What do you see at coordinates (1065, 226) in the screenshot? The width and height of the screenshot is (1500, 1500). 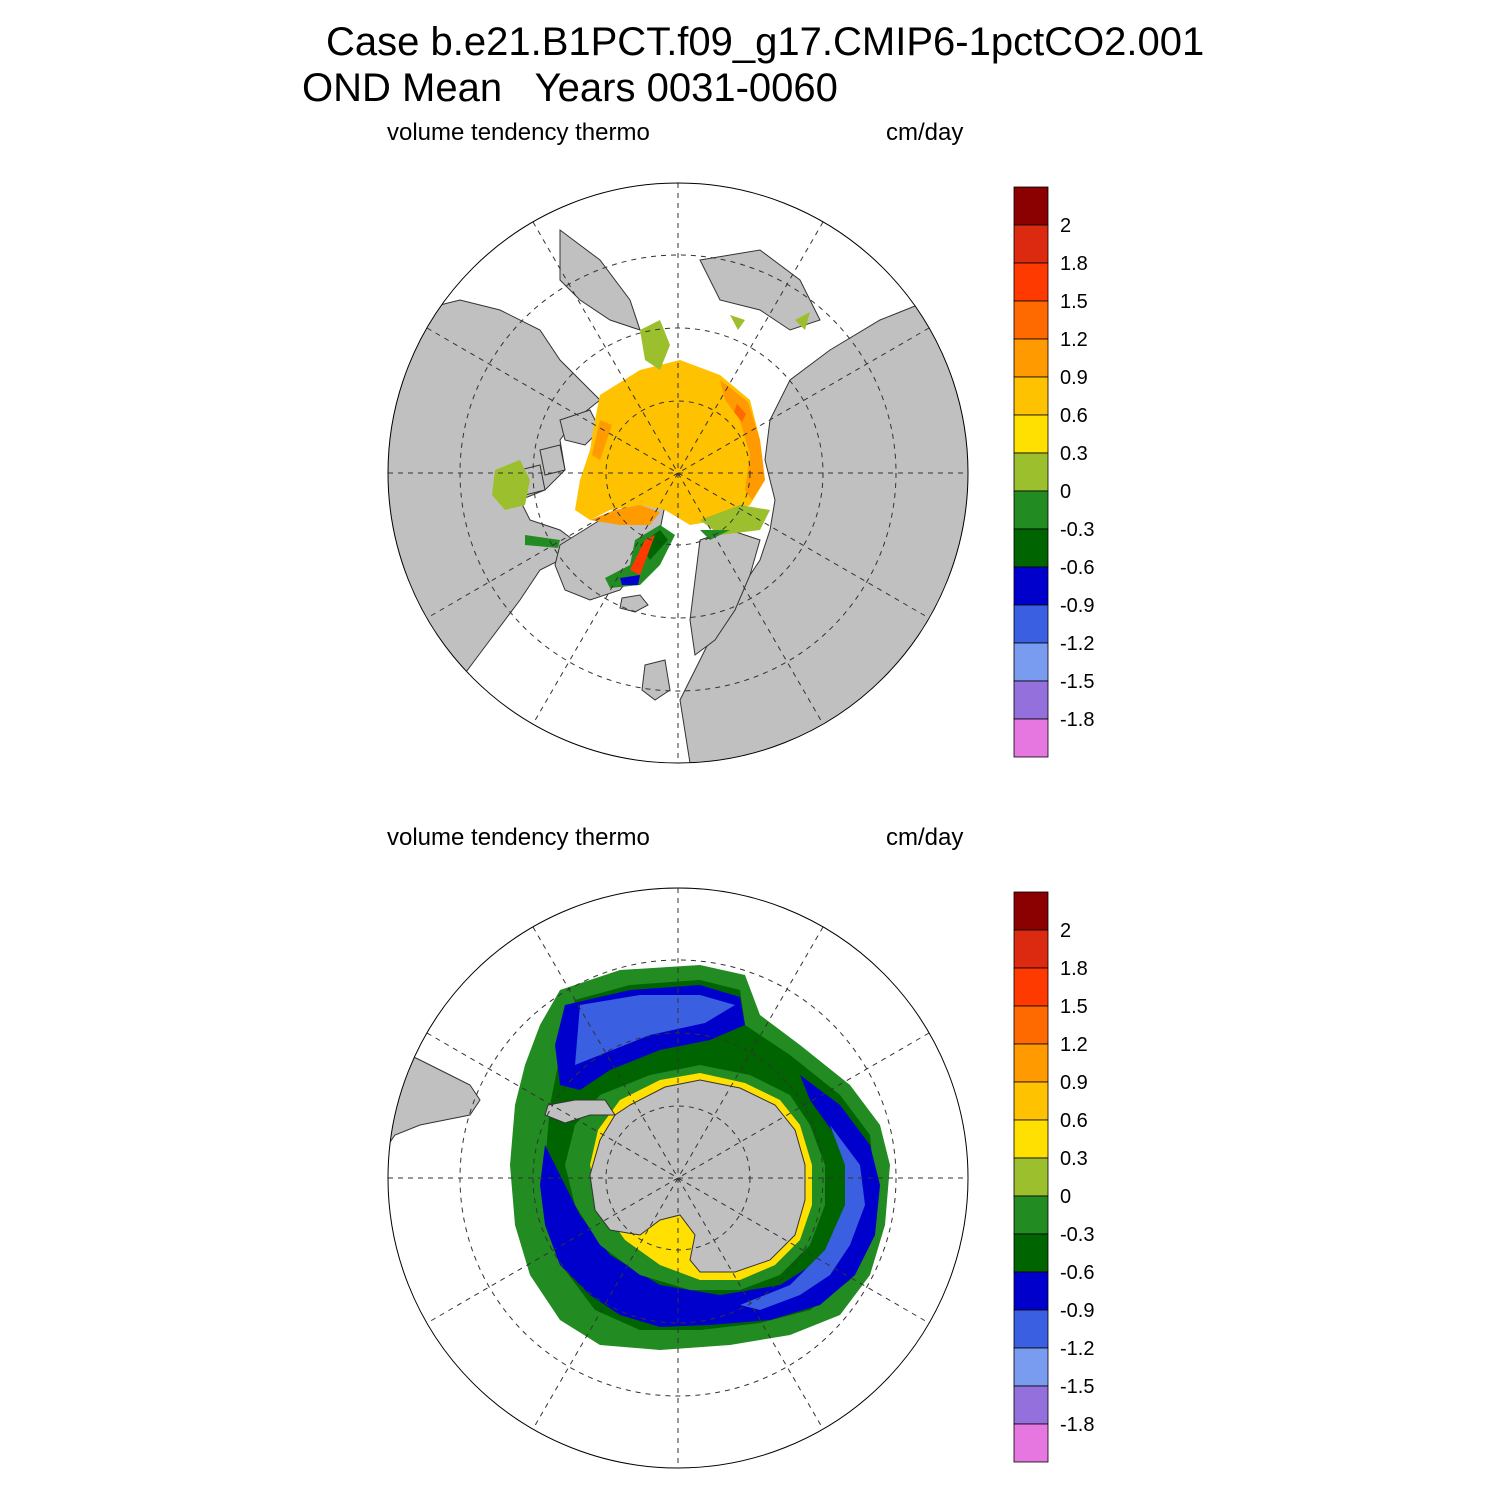 I see `north-colorbar-tick-label: 2` at bounding box center [1065, 226].